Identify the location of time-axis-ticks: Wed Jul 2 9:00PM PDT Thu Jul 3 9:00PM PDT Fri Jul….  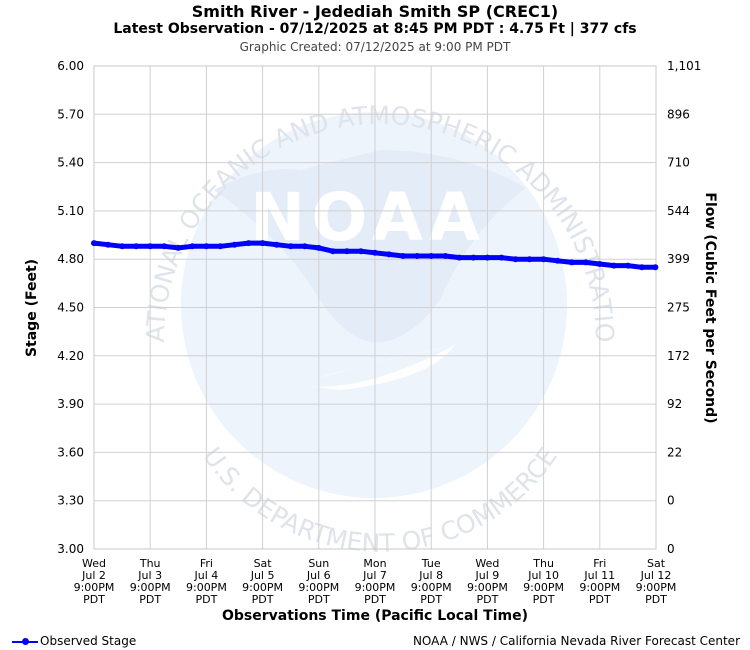
(375, 581).